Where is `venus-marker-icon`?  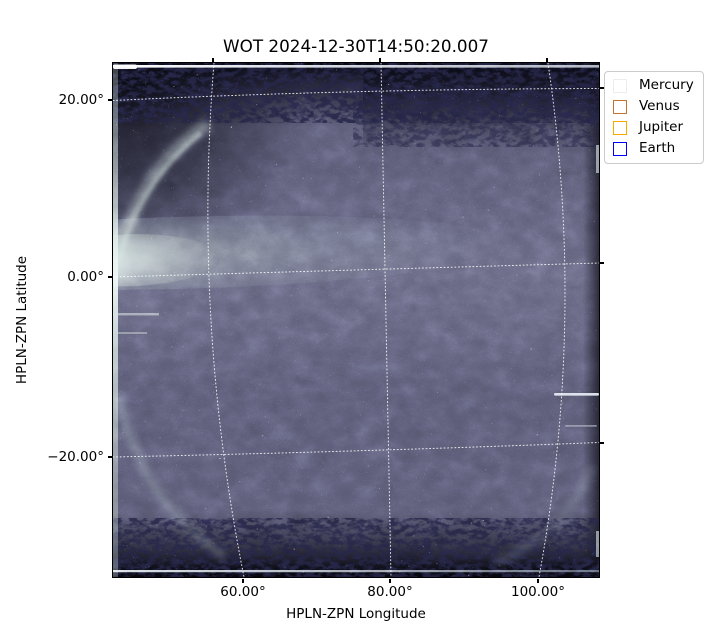 venus-marker-icon is located at coordinates (620, 106).